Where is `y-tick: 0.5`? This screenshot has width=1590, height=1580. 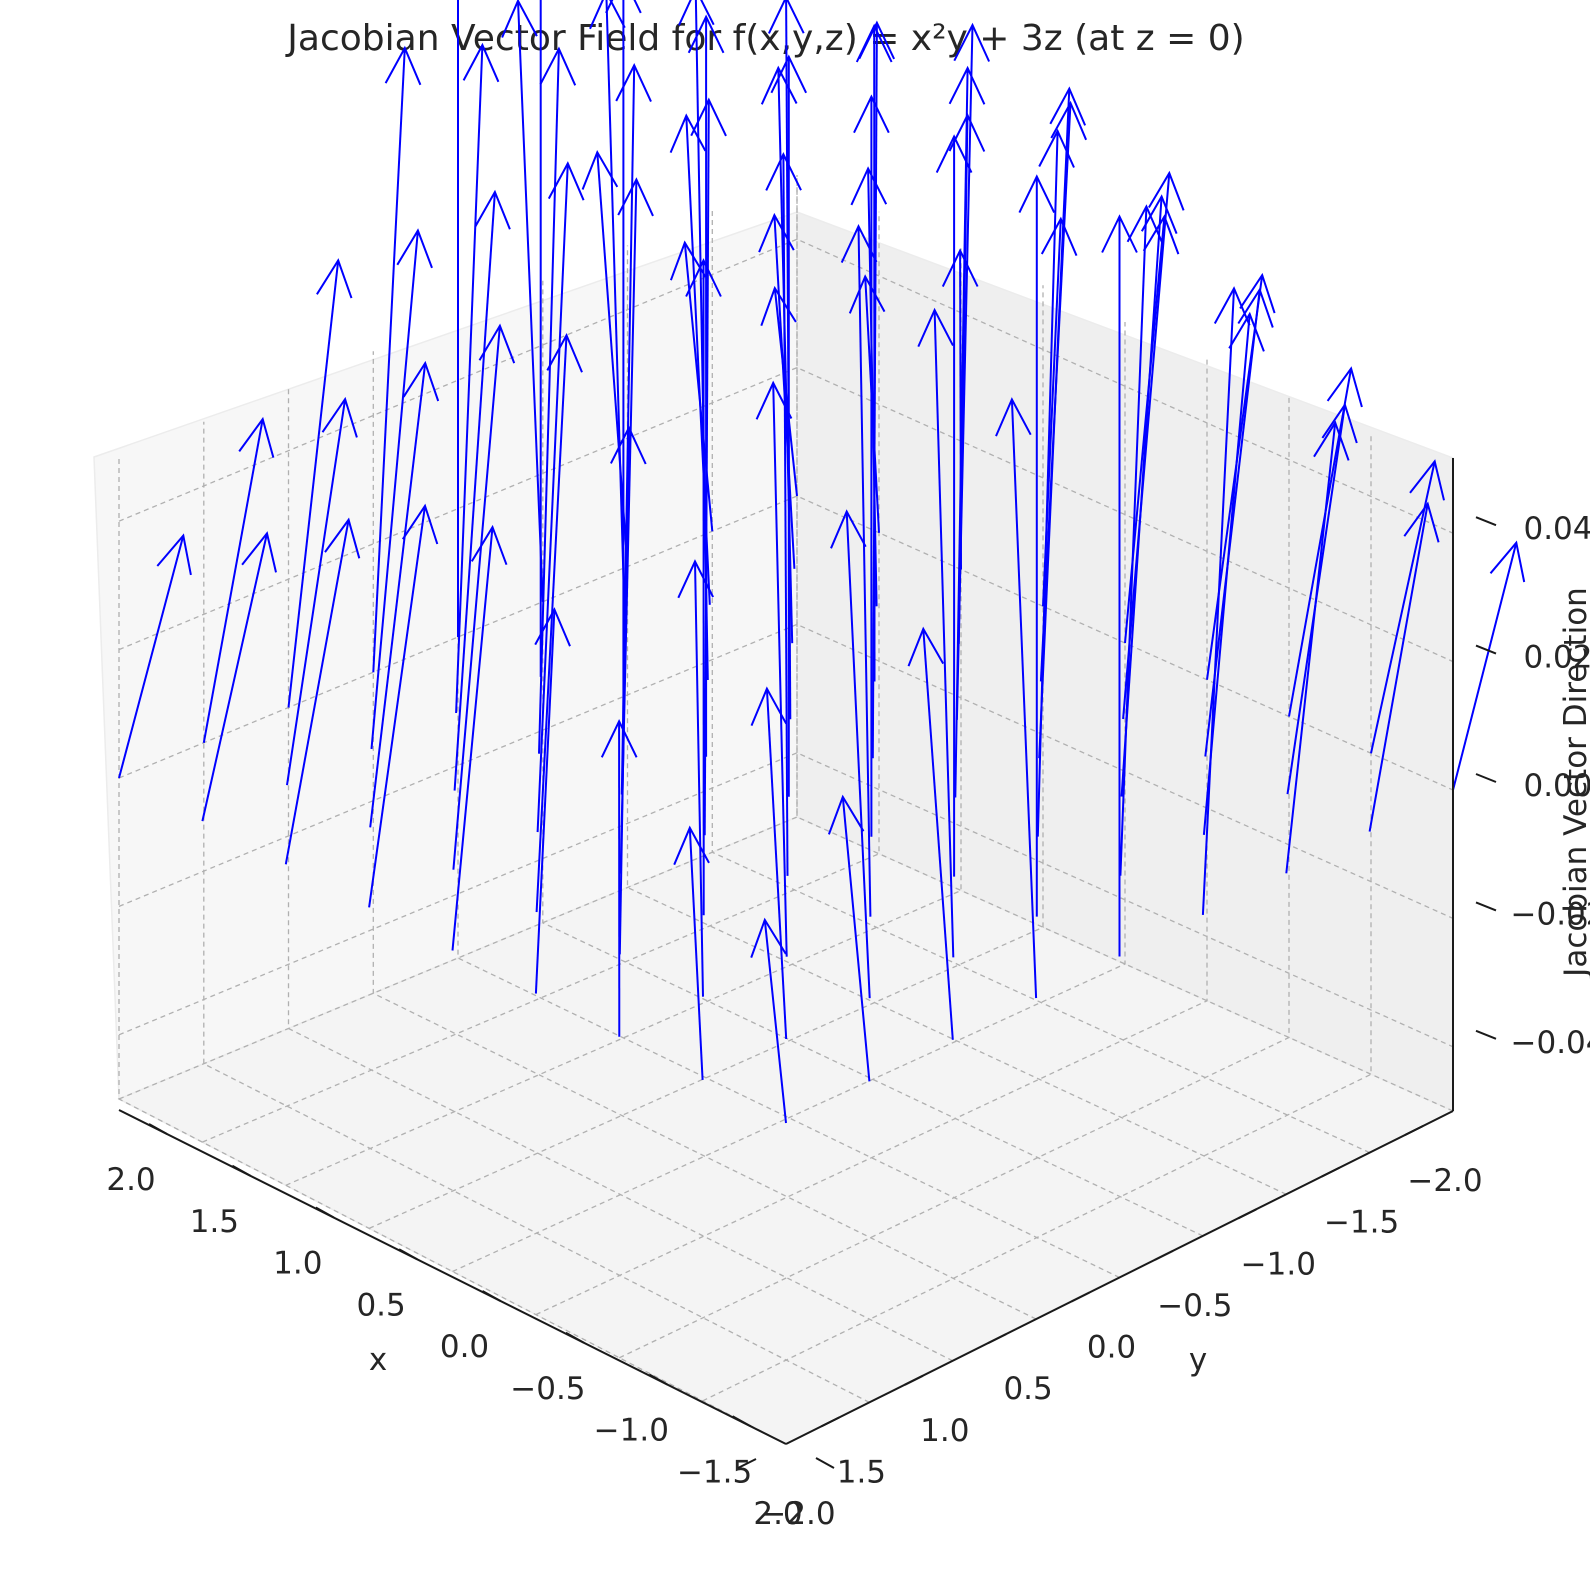
y-tick: 0.5 is located at coordinates (1020, 1370).